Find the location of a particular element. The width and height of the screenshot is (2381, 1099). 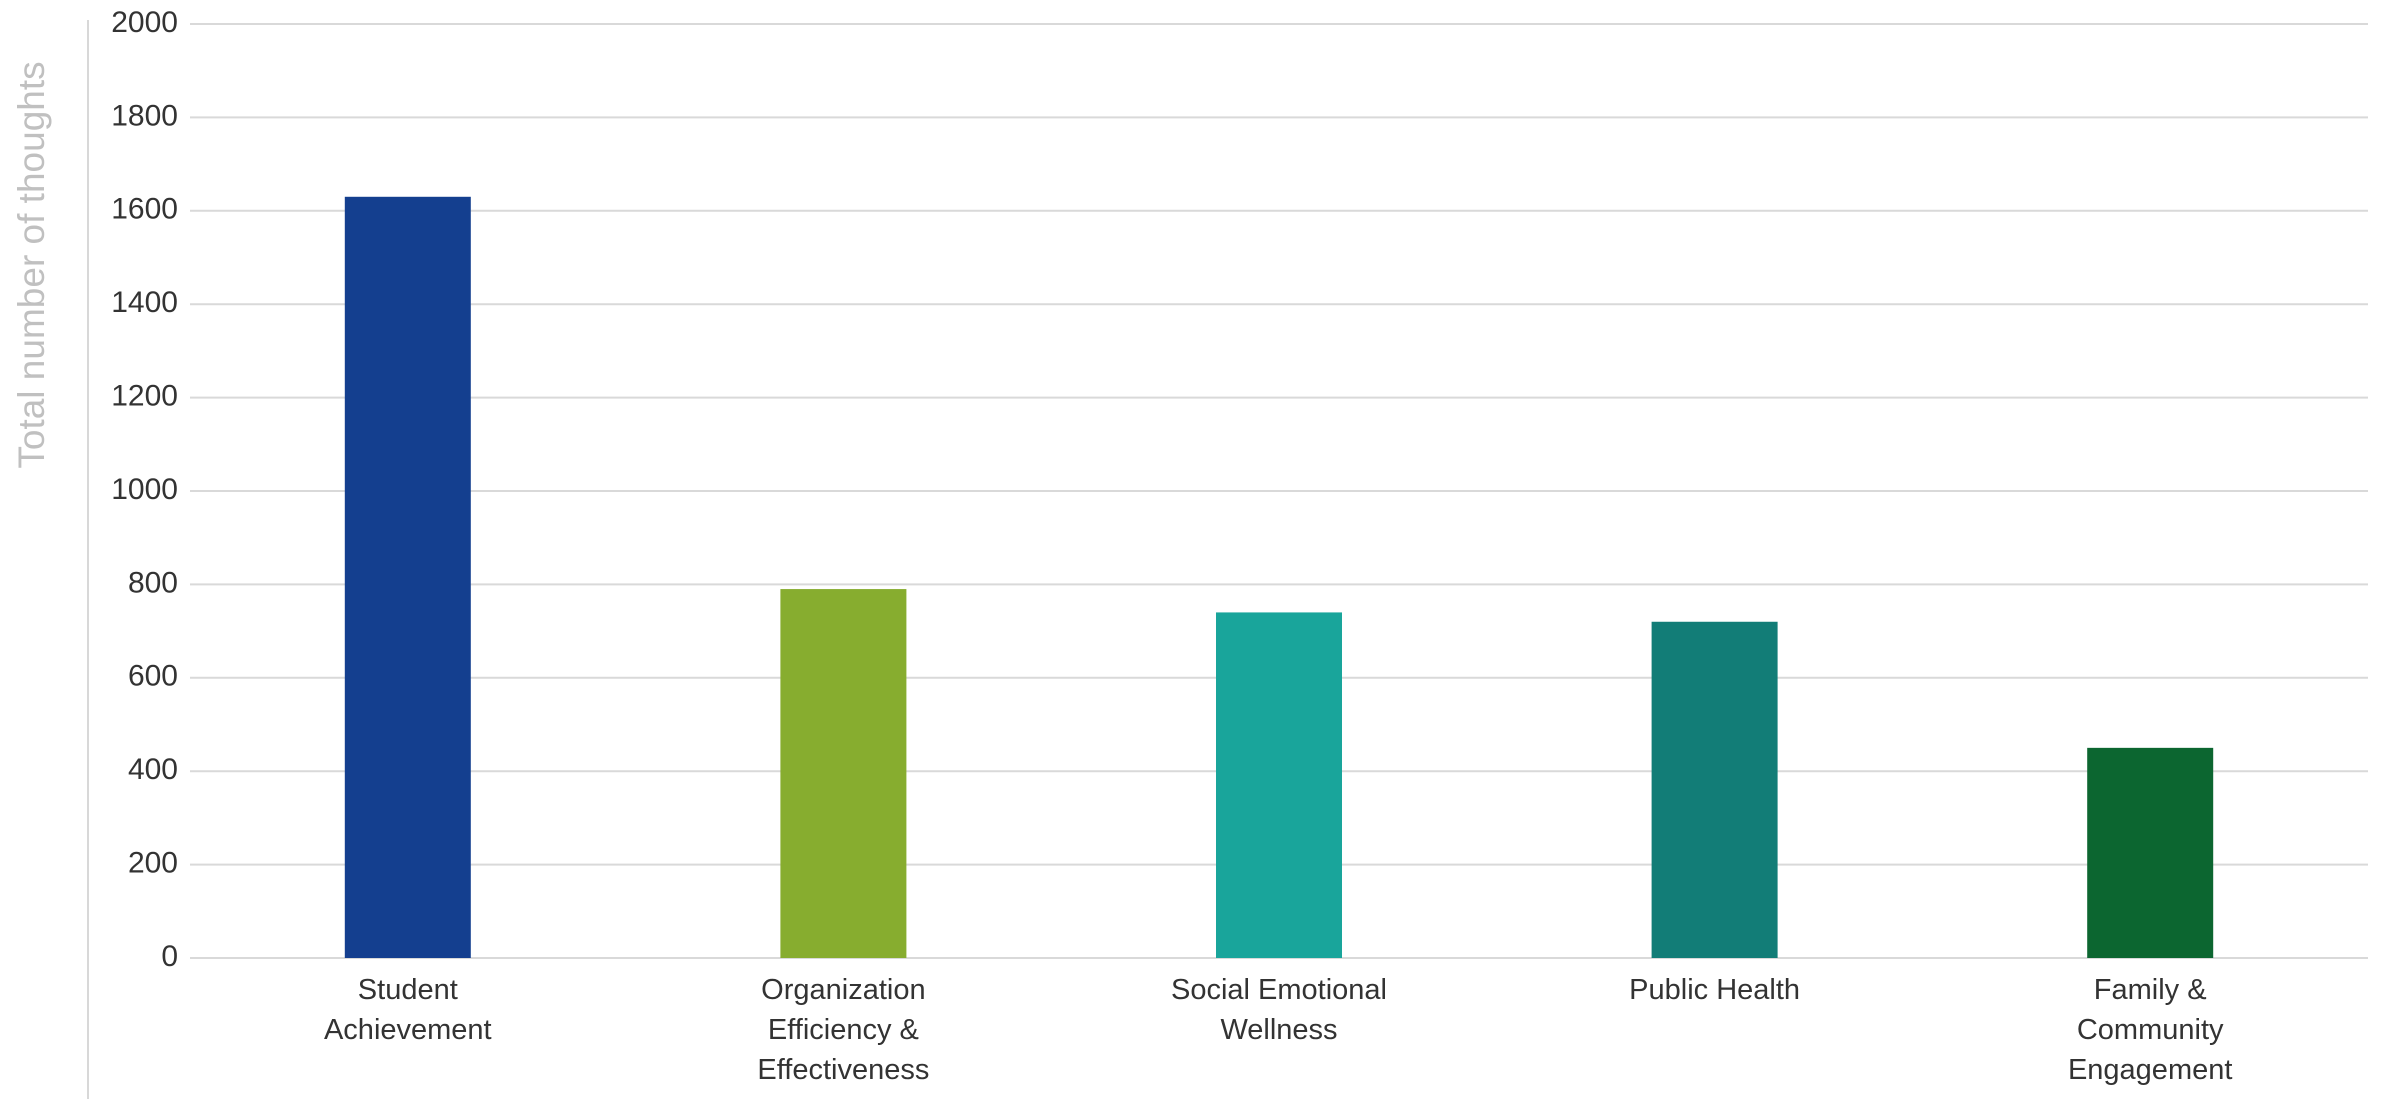

y-tick-label: 2000 is located at coordinates (144, 22).